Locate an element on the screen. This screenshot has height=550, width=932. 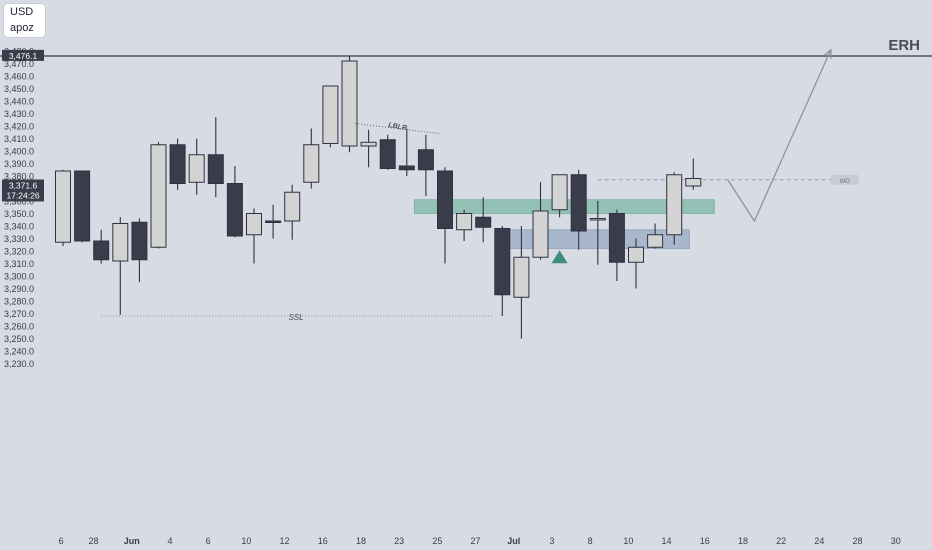
erh-price-marker is located at coordinates (23, 55).